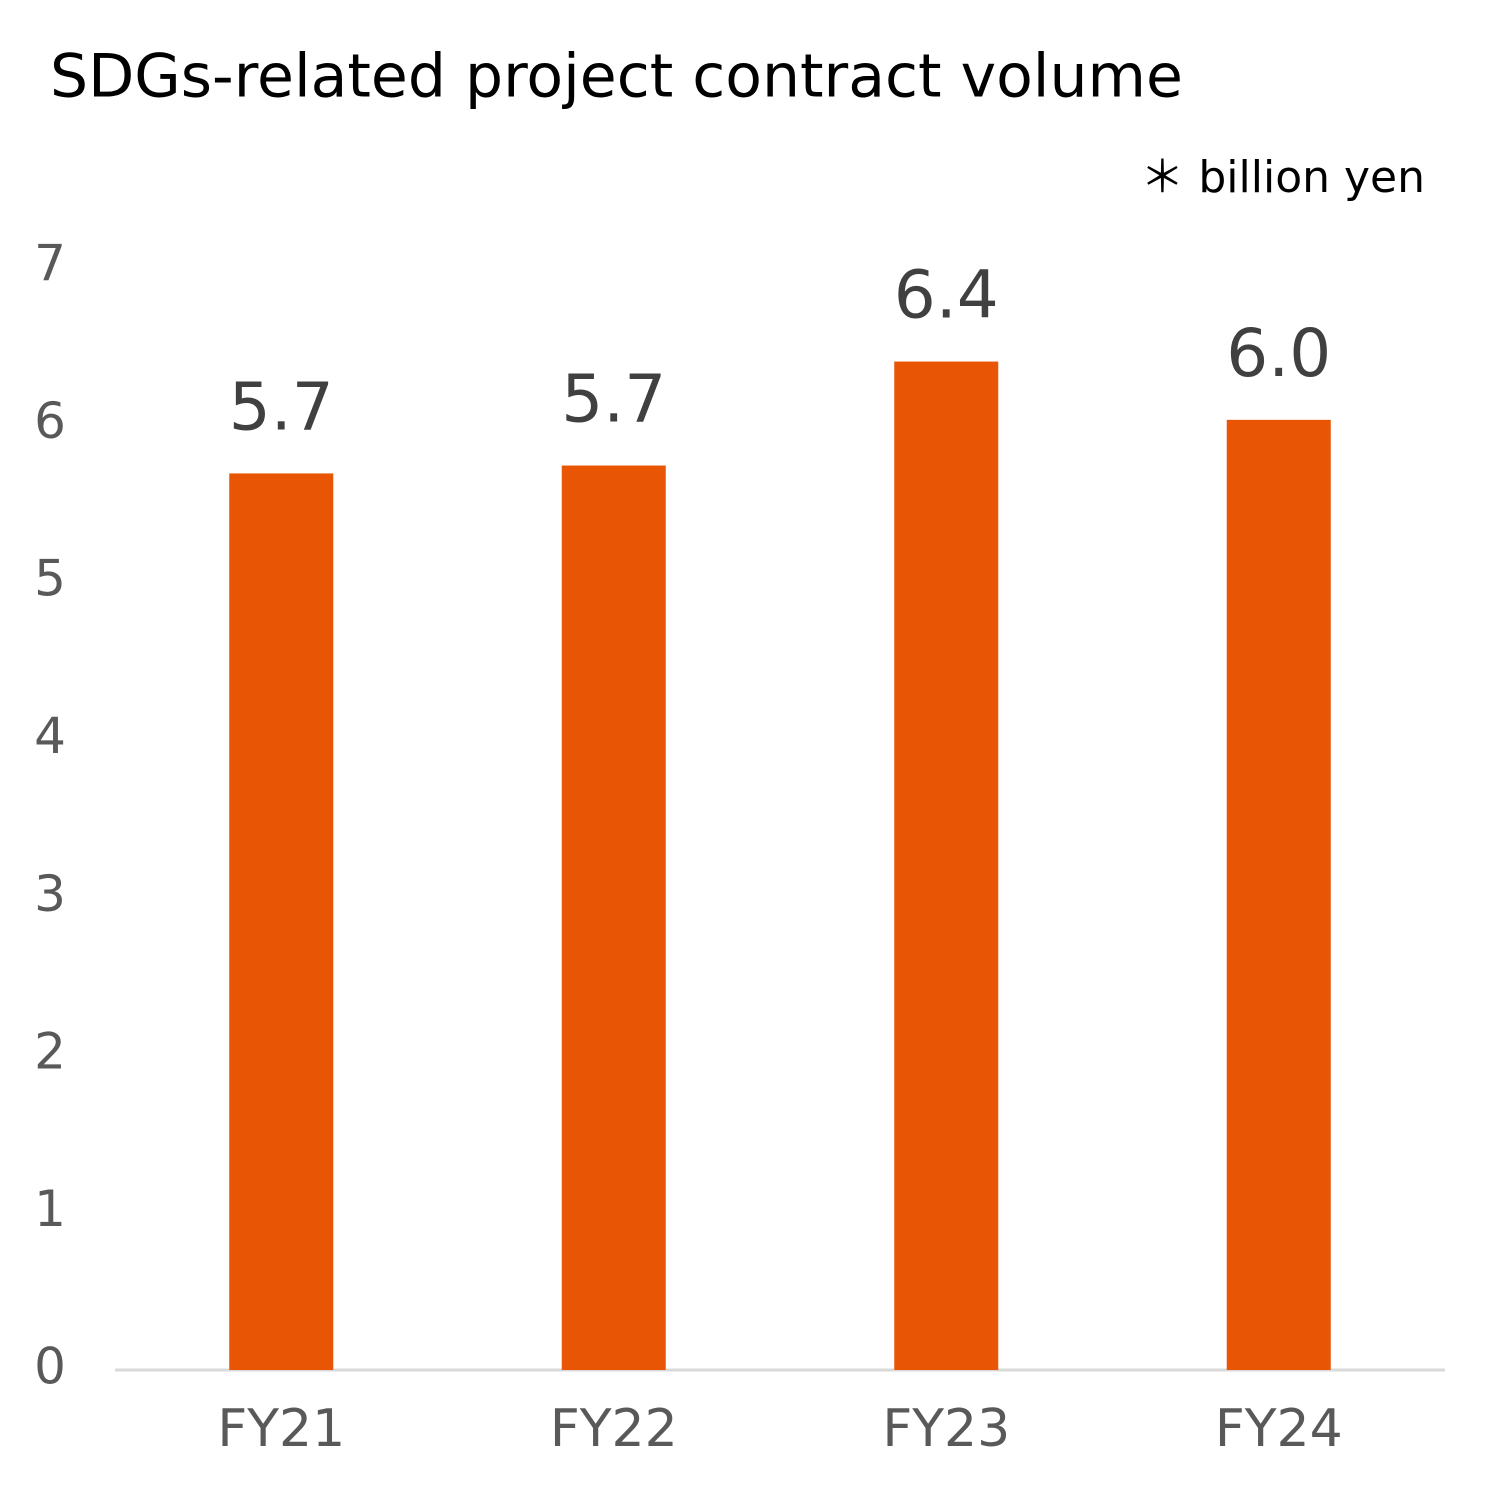  Describe the element at coordinates (50, 421) in the screenshot. I see `y-tick-label: 6` at that location.